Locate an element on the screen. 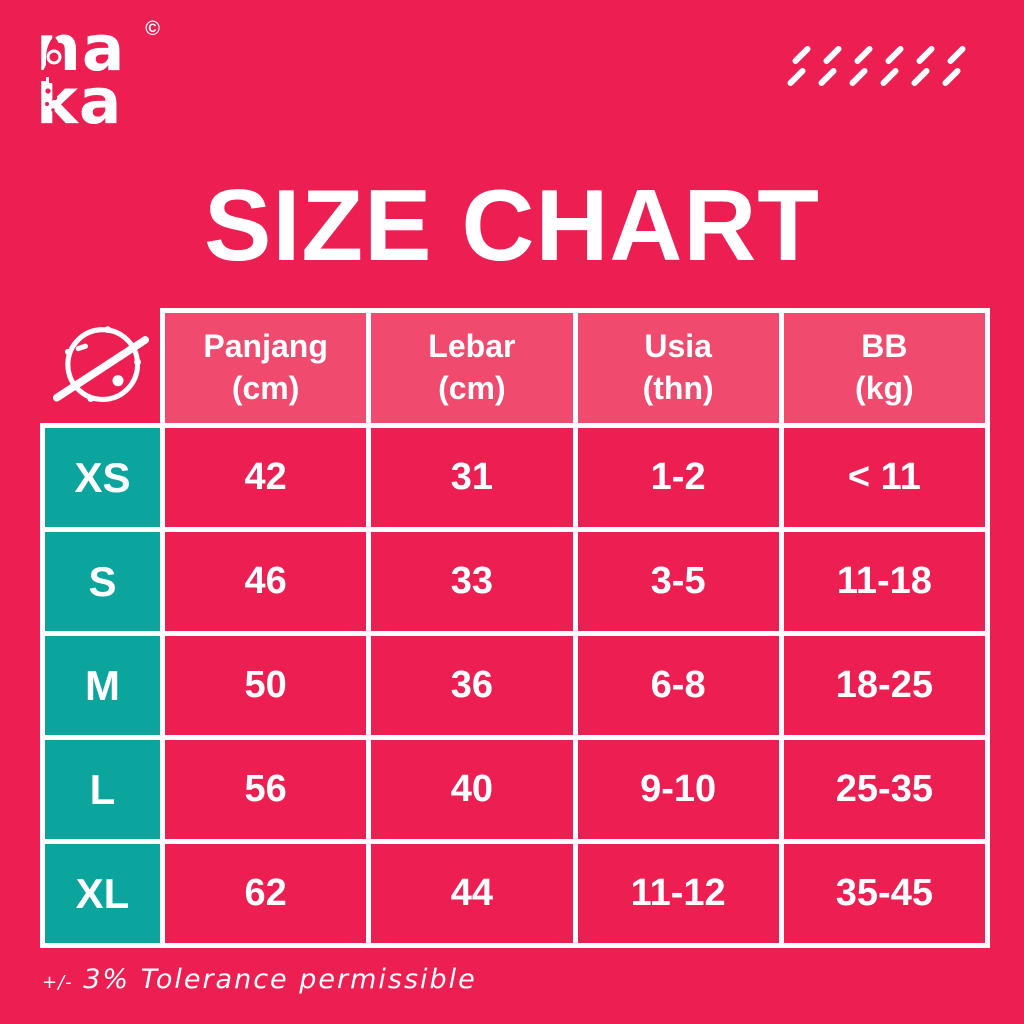  size-row-m: M 50 36 6-8 18-25 is located at coordinates (515, 686).